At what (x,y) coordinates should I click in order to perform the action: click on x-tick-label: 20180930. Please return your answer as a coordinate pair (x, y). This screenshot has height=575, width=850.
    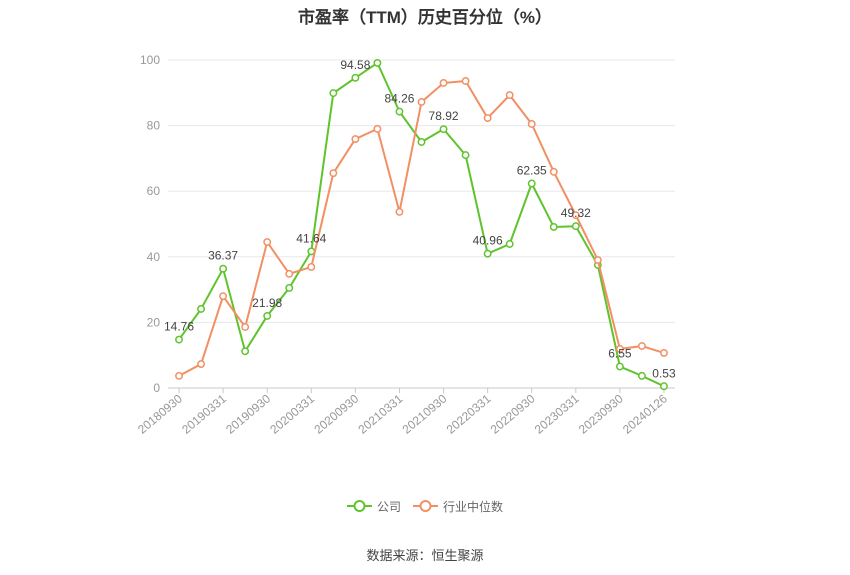
    Looking at the image, I should click on (160, 413).